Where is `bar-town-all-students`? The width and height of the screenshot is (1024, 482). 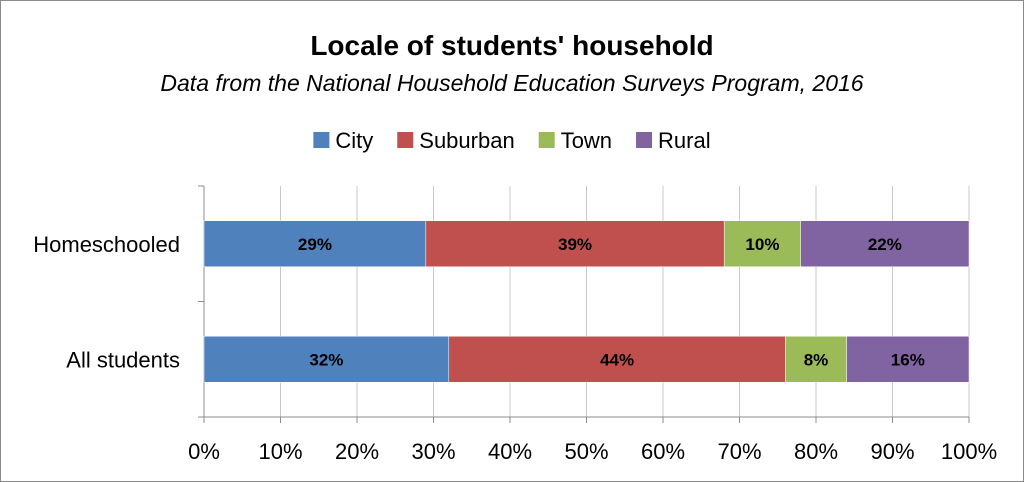
bar-town-all-students is located at coordinates (816, 359).